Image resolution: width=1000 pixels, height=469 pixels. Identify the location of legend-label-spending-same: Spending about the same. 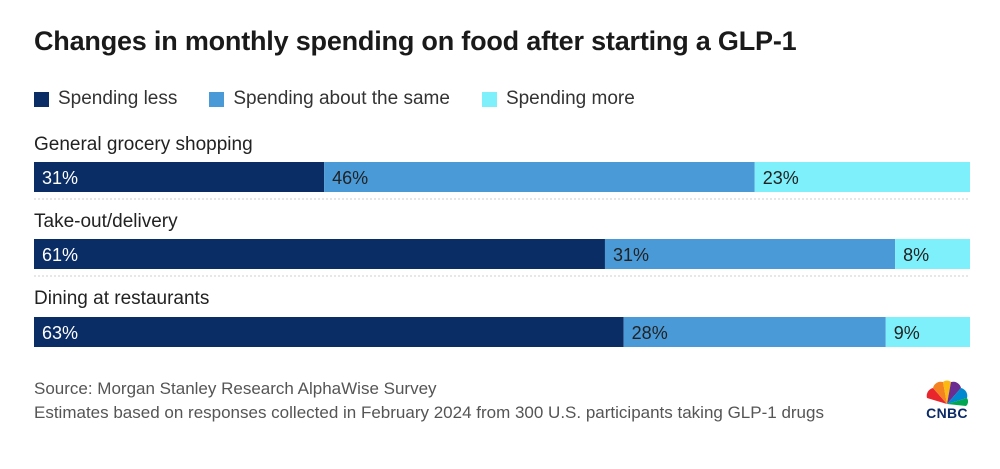
(341, 98).